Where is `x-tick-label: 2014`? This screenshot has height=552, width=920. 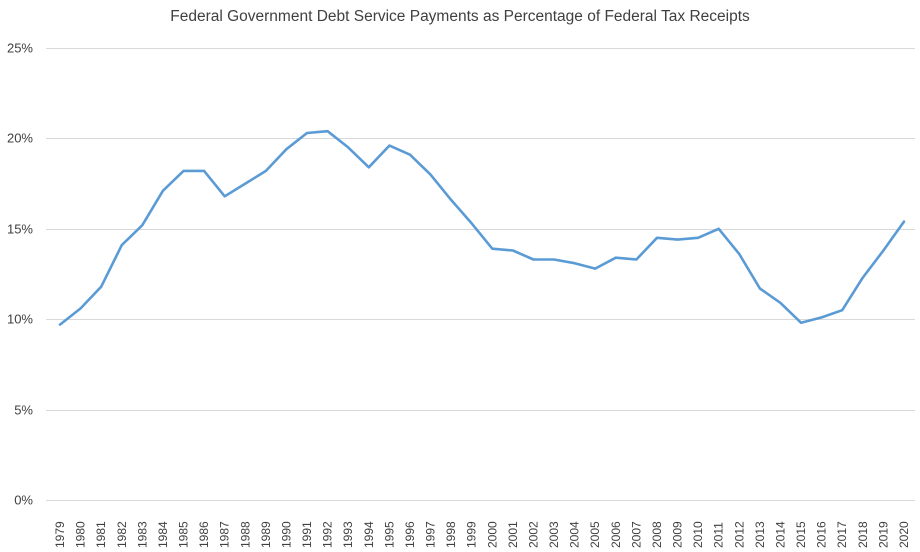 x-tick-label: 2014 is located at coordinates (780, 534).